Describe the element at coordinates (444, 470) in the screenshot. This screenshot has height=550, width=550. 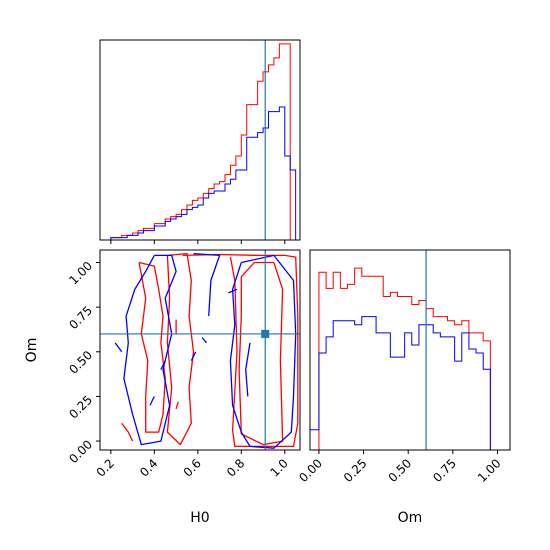
I see `om-x-tick-label-3: 0.75` at that location.